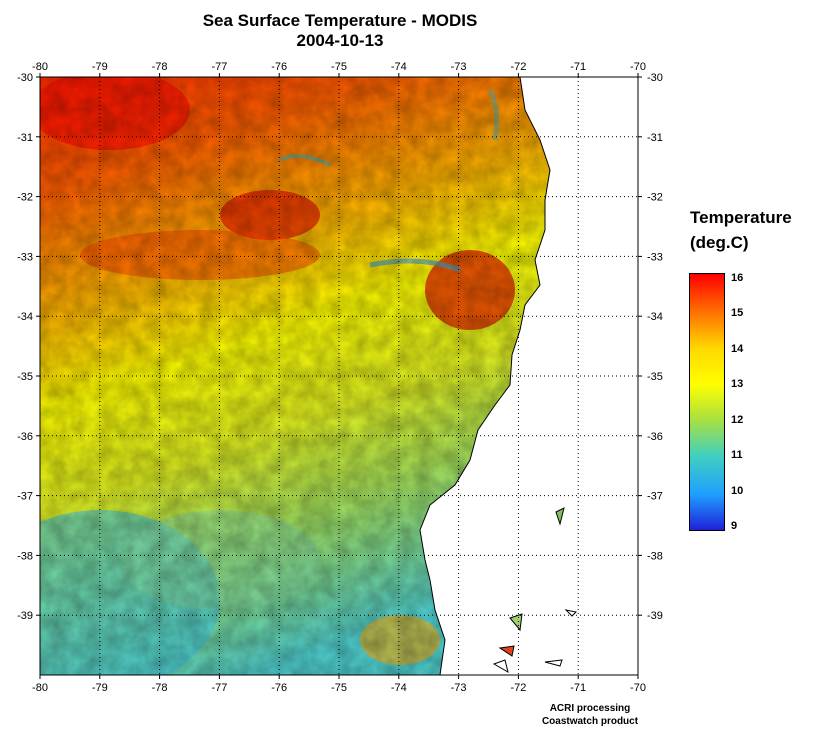 Image resolution: width=822 pixels, height=738 pixels. What do you see at coordinates (340, 40) in the screenshot?
I see `map-date: 2004-10-13` at bounding box center [340, 40].